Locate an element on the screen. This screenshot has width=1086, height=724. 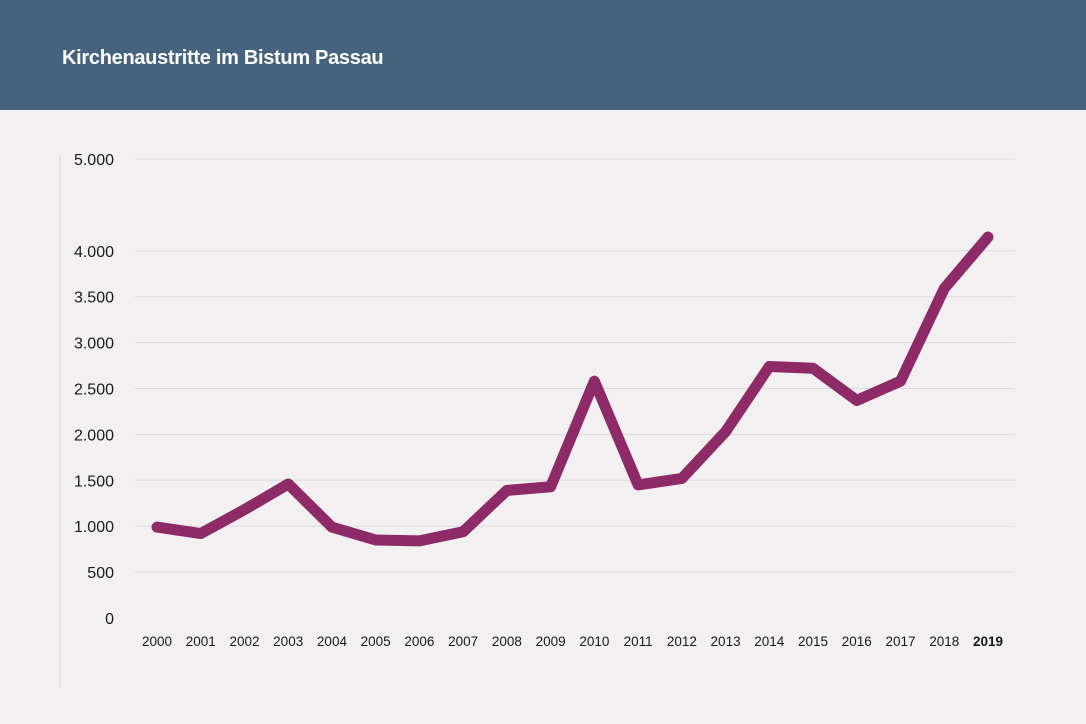
y-tick-label: 3.000 is located at coordinates (94, 344).